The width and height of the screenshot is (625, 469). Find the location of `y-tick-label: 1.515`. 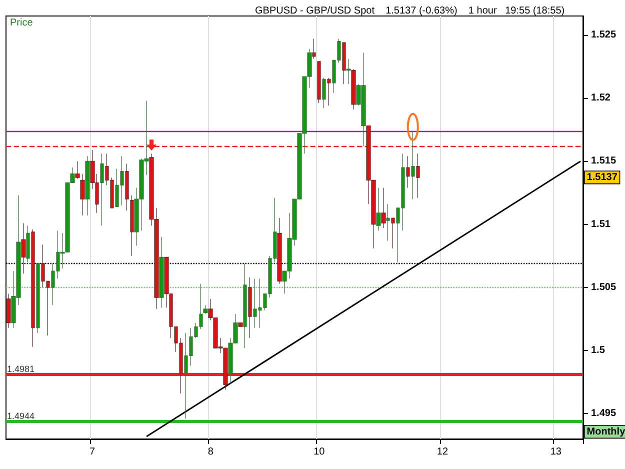

y-tick-label: 1.515 is located at coordinates (603, 161).